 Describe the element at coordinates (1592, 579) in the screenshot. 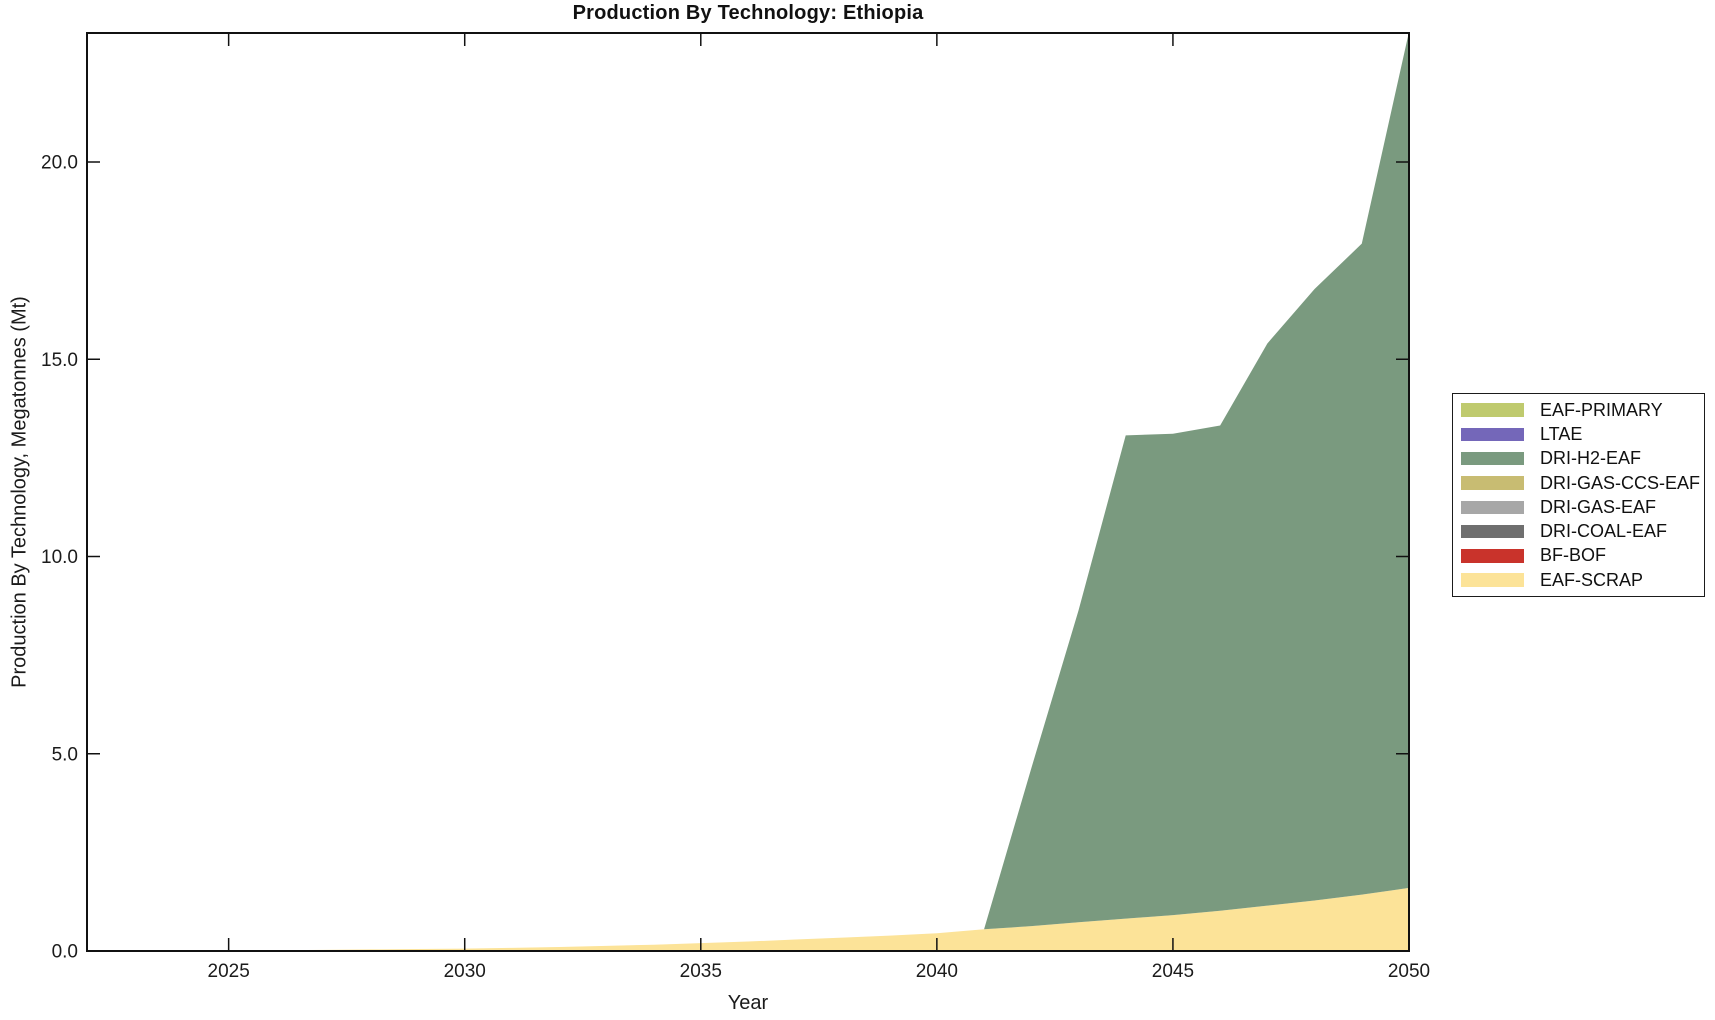

I see `legend-label: EAF-SCRAP` at that location.